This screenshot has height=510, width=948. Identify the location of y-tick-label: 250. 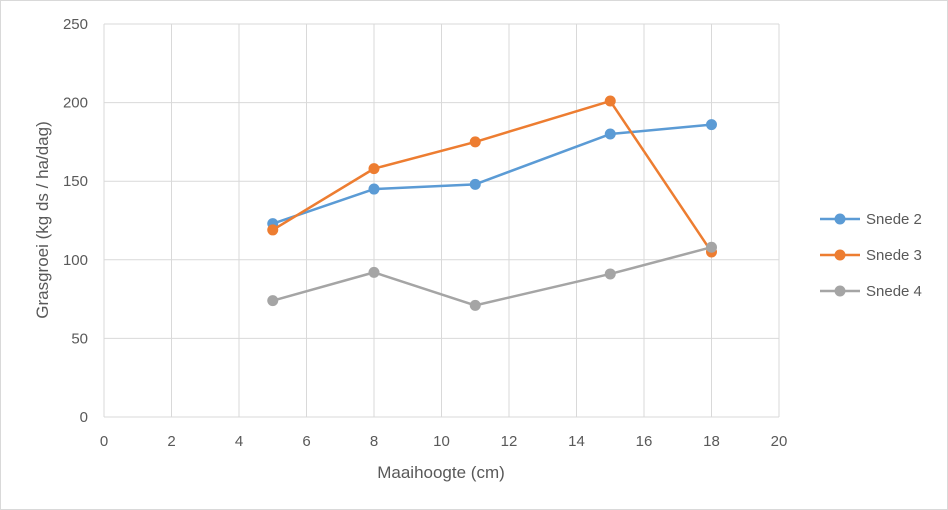
(75, 24).